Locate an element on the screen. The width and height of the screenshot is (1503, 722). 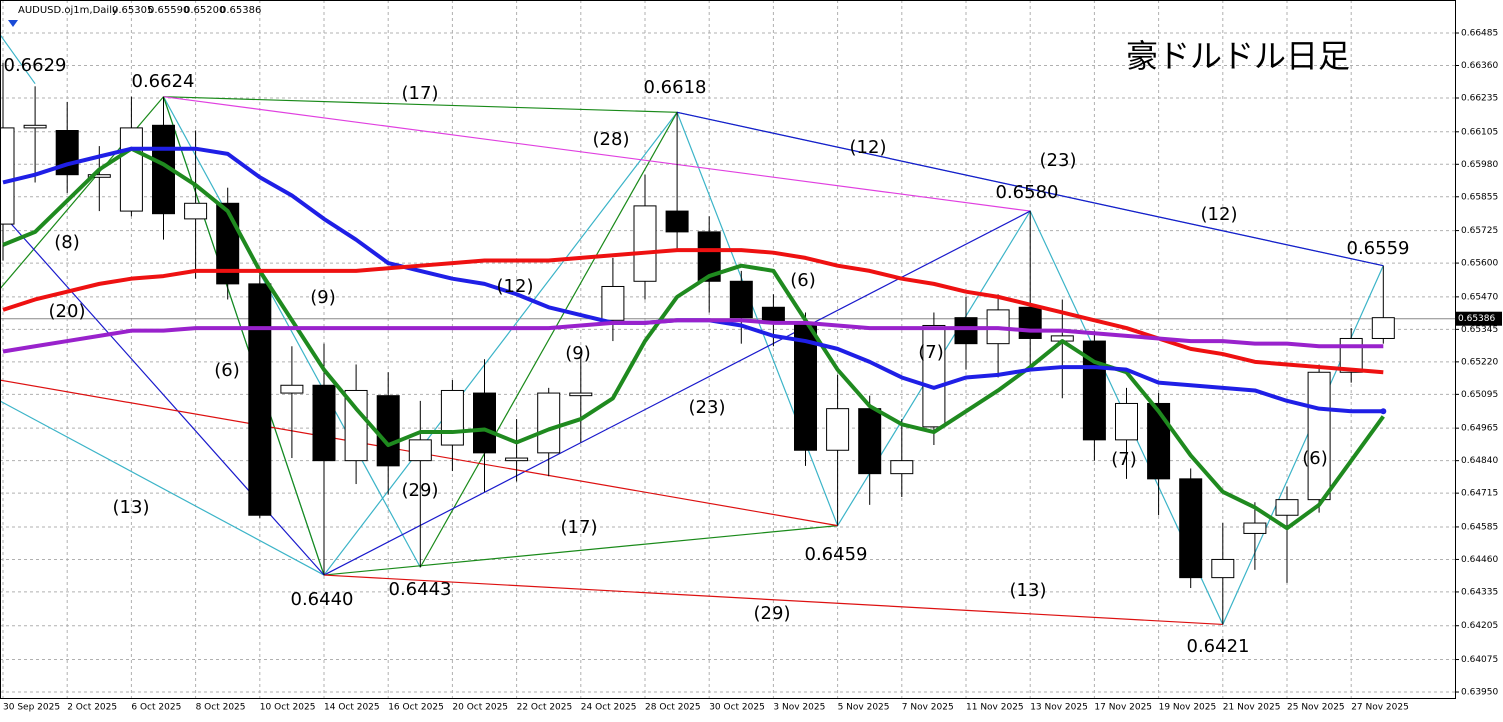
y-tick-label: 0.66485 is located at coordinates (1479, 34).